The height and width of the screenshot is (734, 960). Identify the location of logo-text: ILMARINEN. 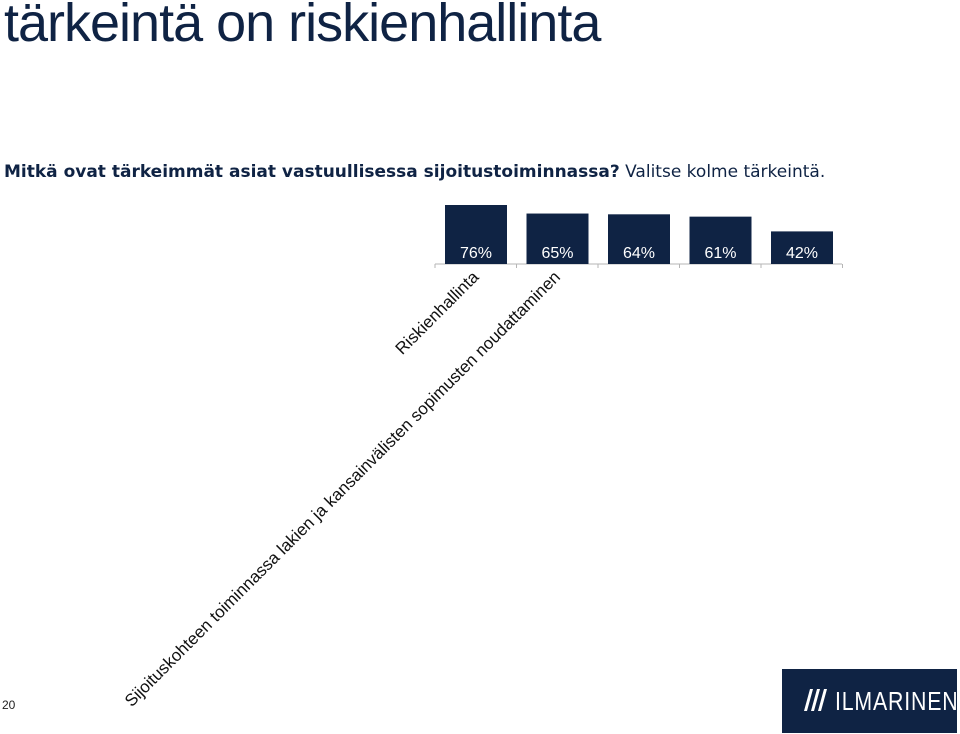
(897, 701).